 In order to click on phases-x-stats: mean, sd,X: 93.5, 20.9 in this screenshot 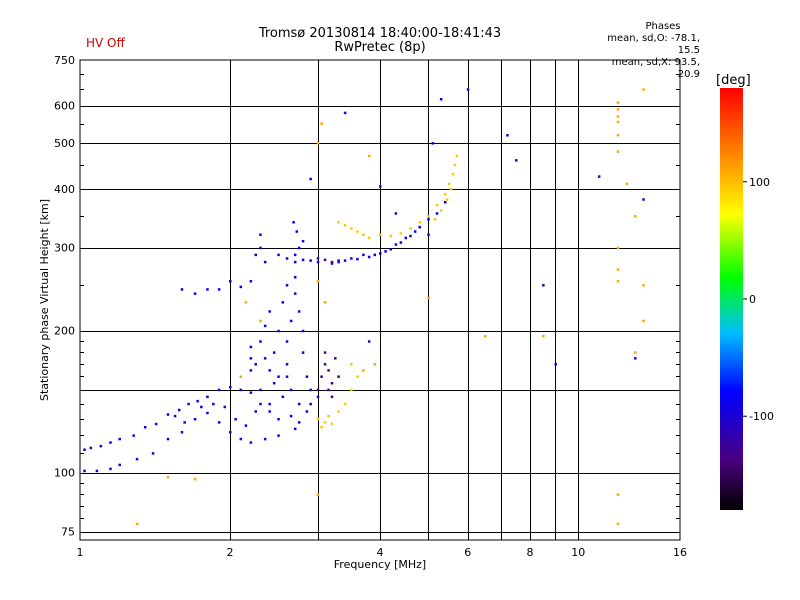, I will do `click(655, 68)`.